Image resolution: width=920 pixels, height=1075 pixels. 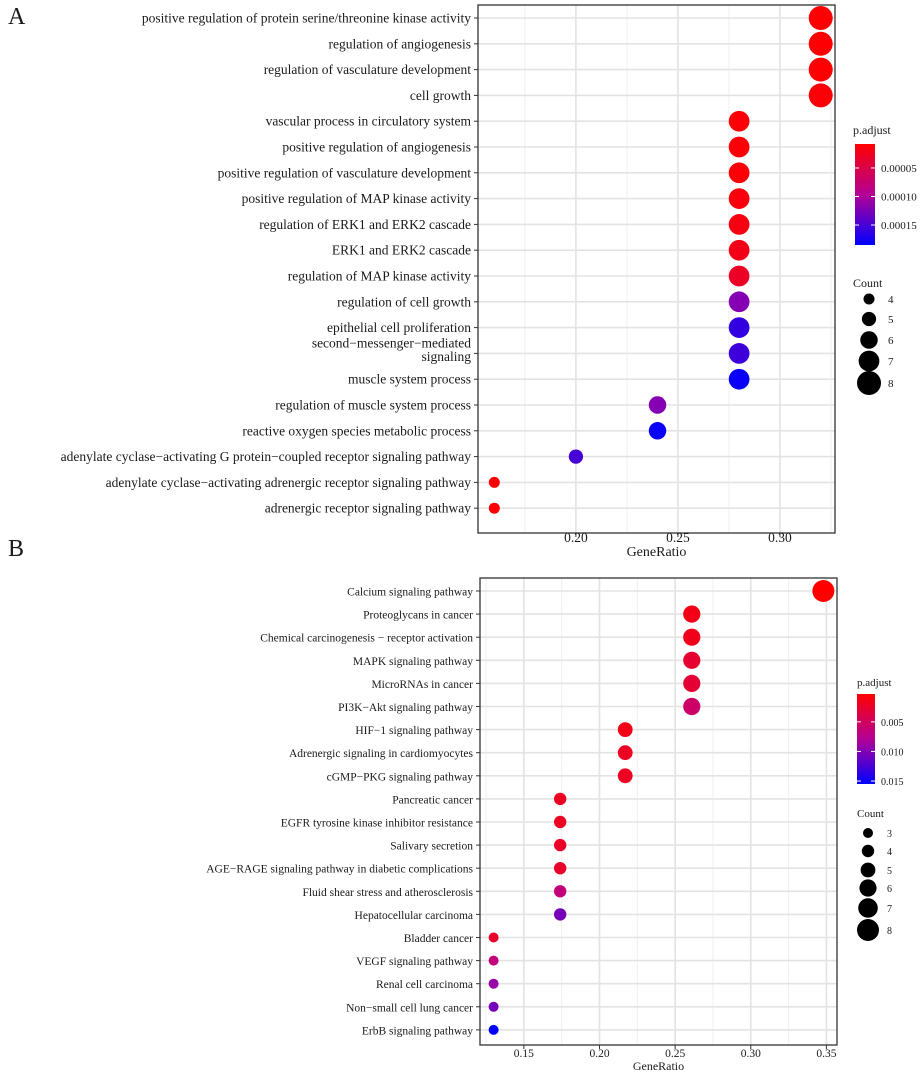 I want to click on size-legend-label: 7, so click(x=891, y=362).